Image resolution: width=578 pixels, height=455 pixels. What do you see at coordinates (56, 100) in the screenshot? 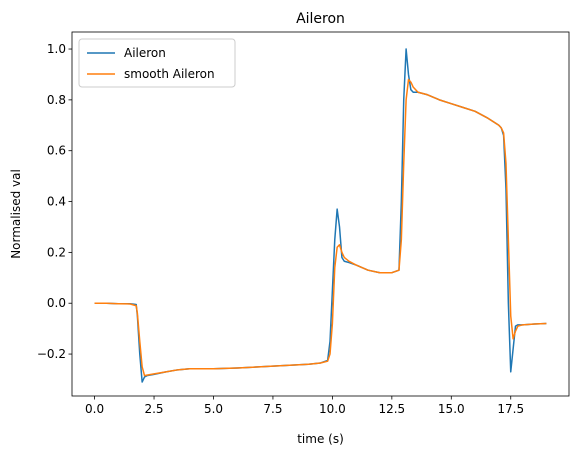
I see `y-tick-label: 0.8` at bounding box center [56, 100].